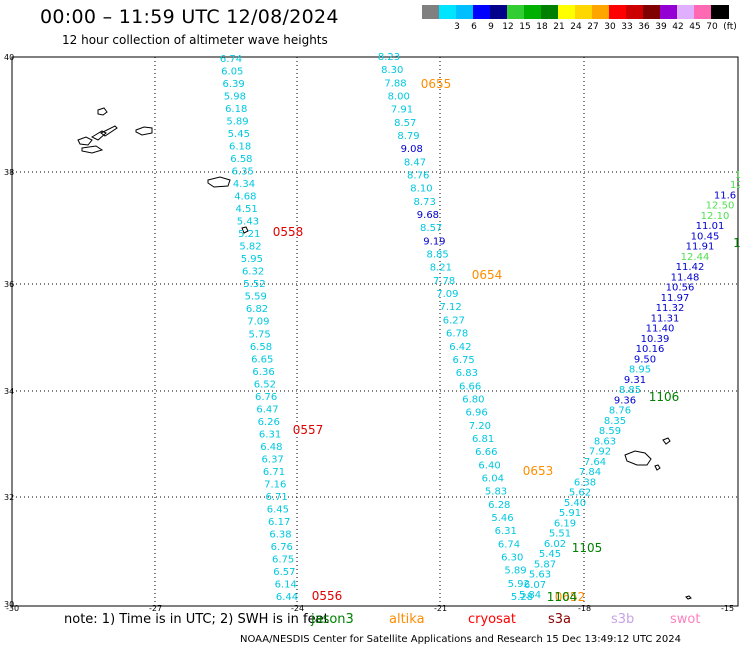  Describe the element at coordinates (9, 604) in the screenshot. I see `lat-tick-label: 30` at that location.